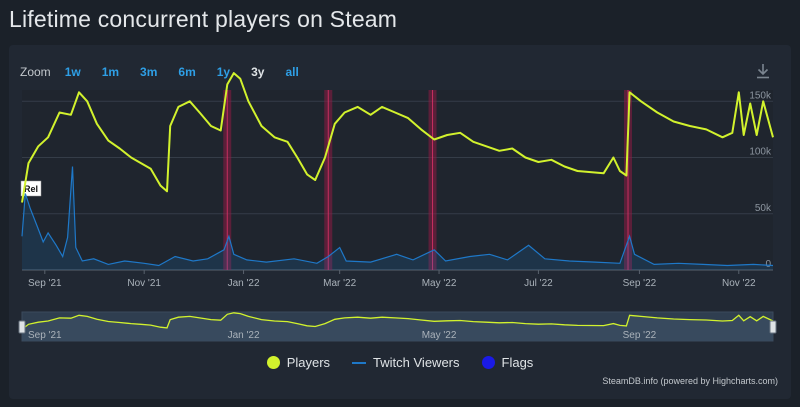 This screenshot has width=800, height=407. I want to click on players-legend-marker, so click(273, 362).